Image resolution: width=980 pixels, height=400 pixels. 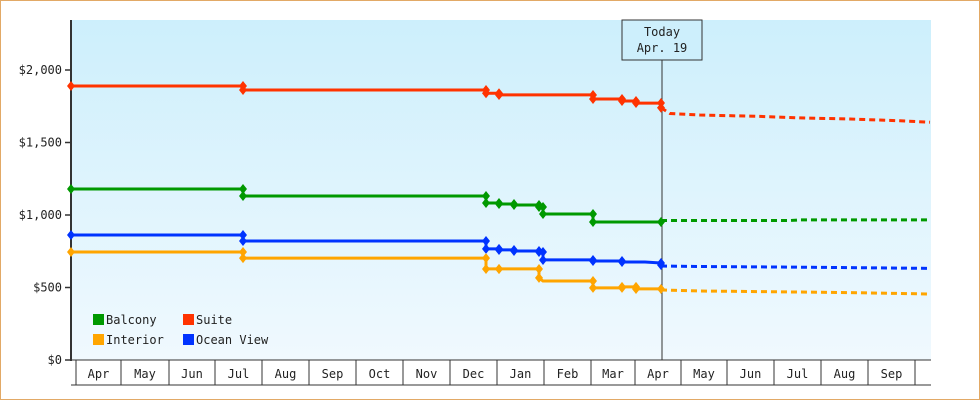 What do you see at coordinates (131, 320) in the screenshot?
I see `legend-label: Balcony` at bounding box center [131, 320].